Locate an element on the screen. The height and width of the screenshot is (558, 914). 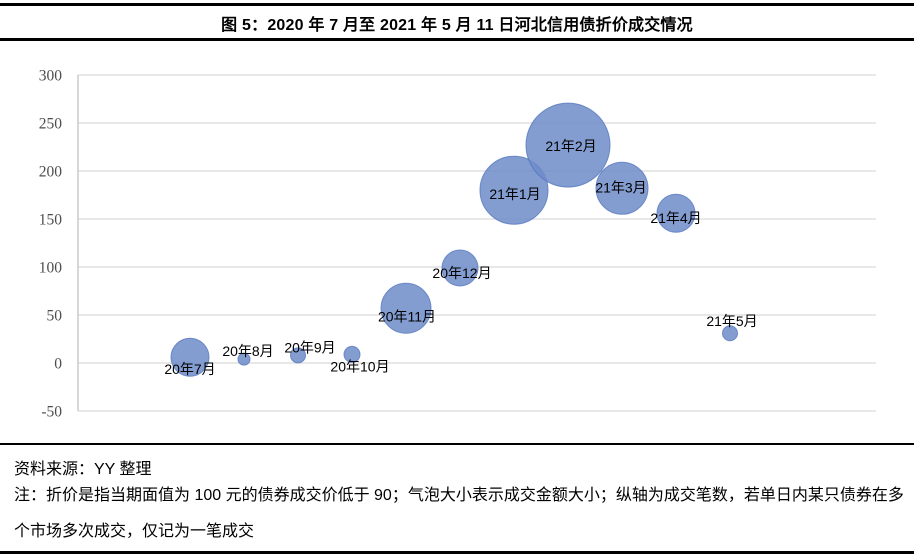
bubble-label: 21年4月 is located at coordinates (675, 218).